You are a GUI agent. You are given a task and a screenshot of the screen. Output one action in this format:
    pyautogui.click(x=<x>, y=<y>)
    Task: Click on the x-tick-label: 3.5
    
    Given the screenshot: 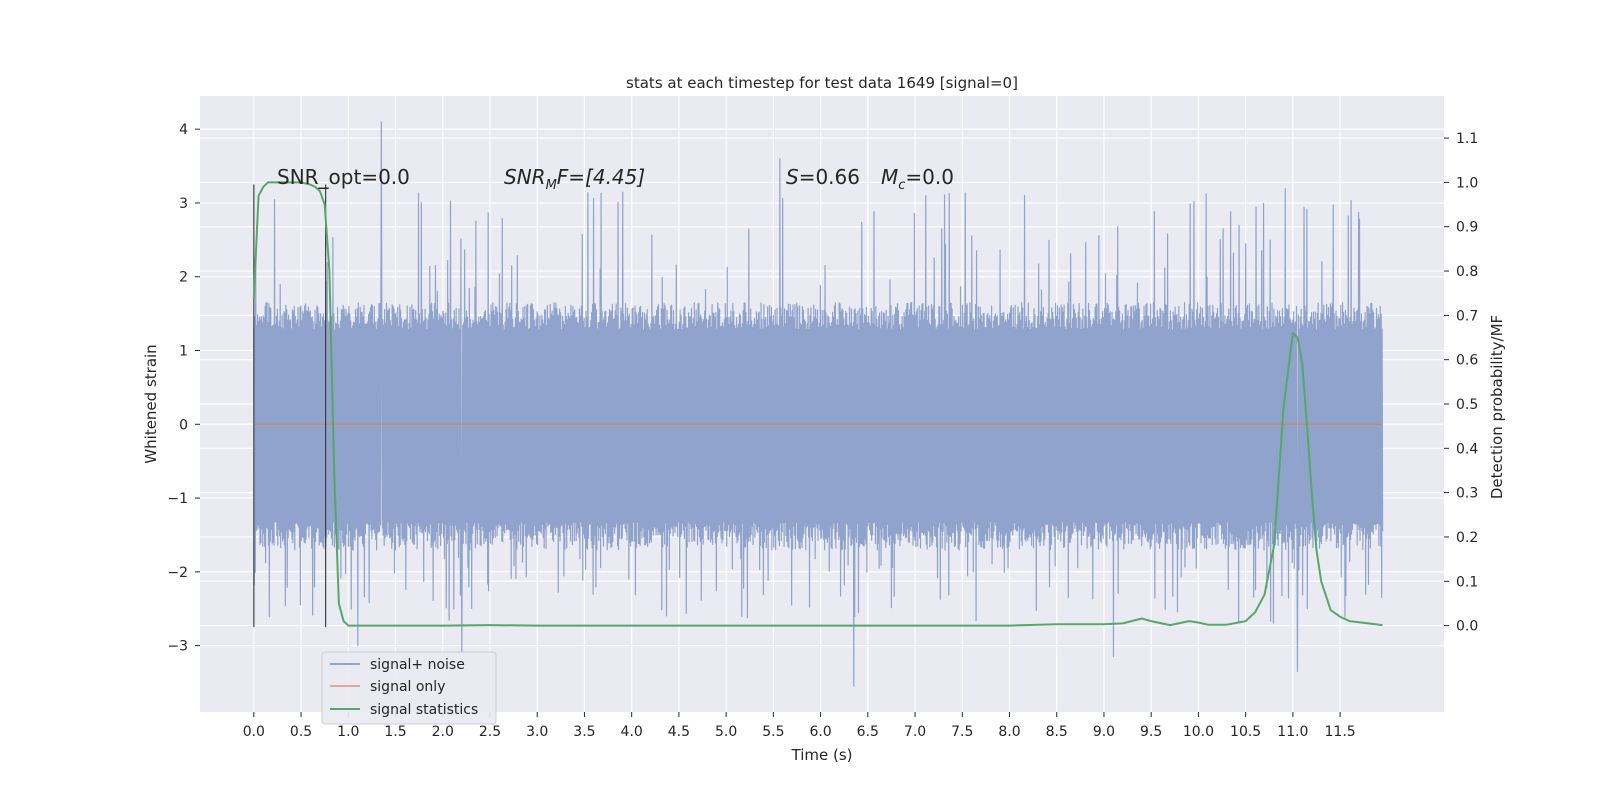 What is the action you would take?
    pyautogui.click(x=584, y=732)
    